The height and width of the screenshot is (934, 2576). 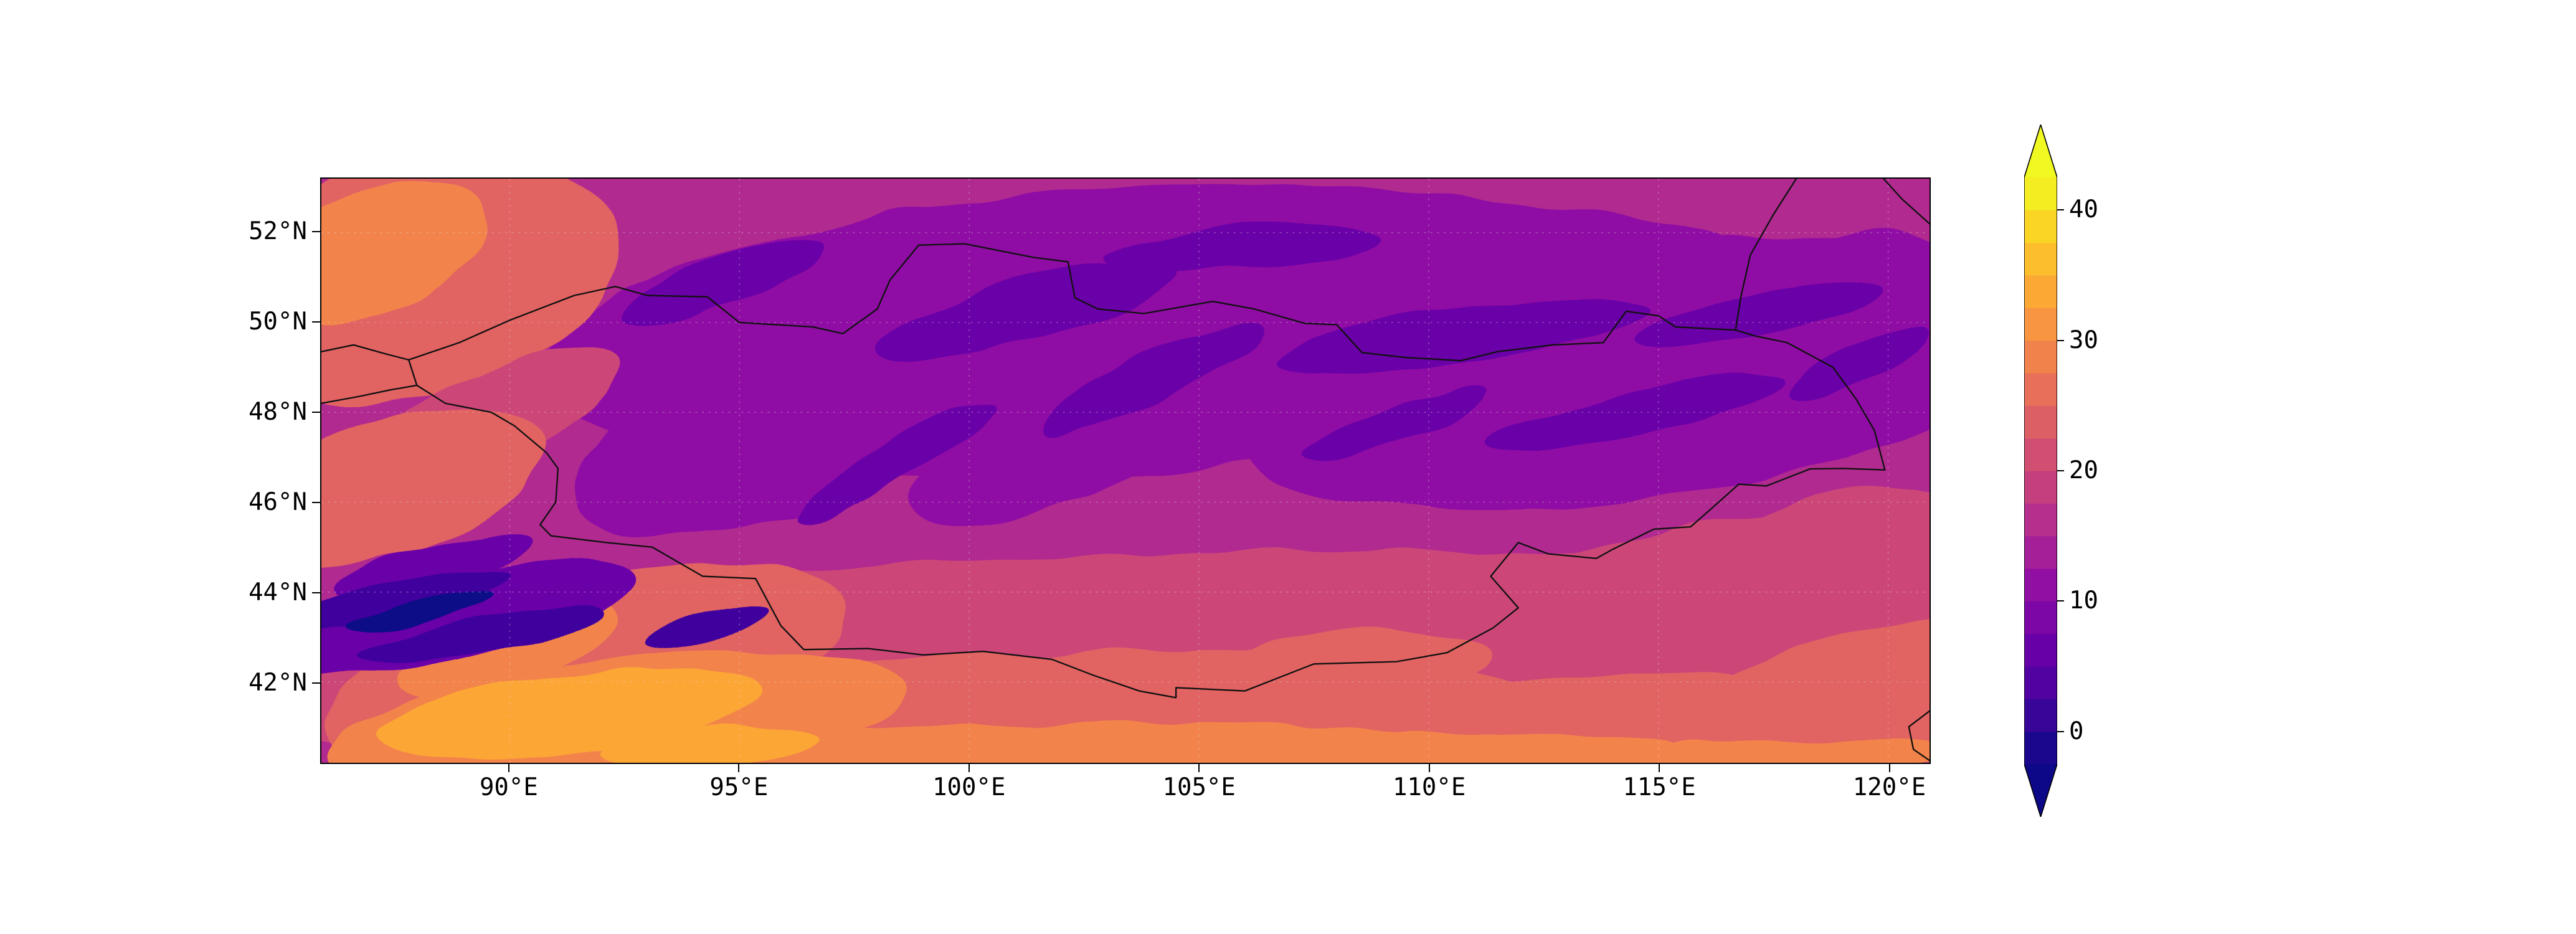 I want to click on colorbar-under-arrow, so click(x=2040, y=790).